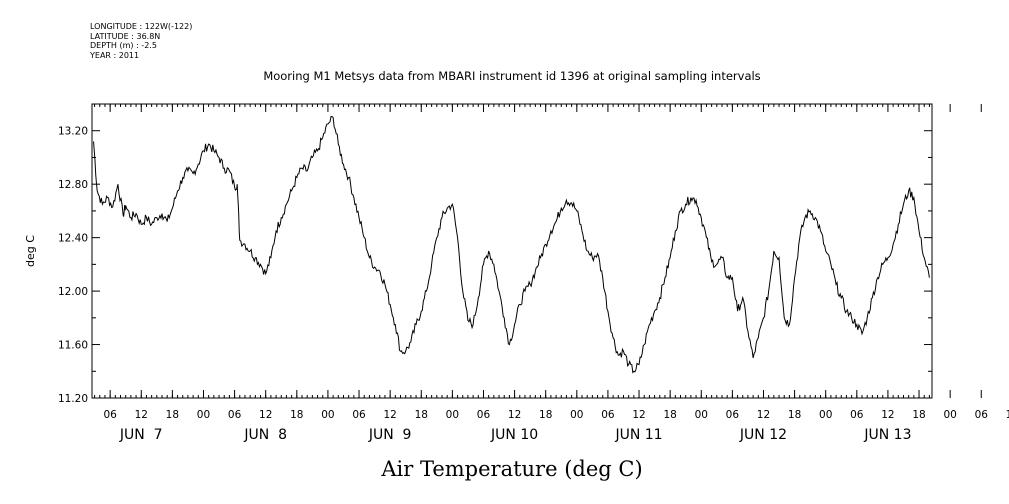  I want to click on x-day-label: JUN 11, so click(638, 435).